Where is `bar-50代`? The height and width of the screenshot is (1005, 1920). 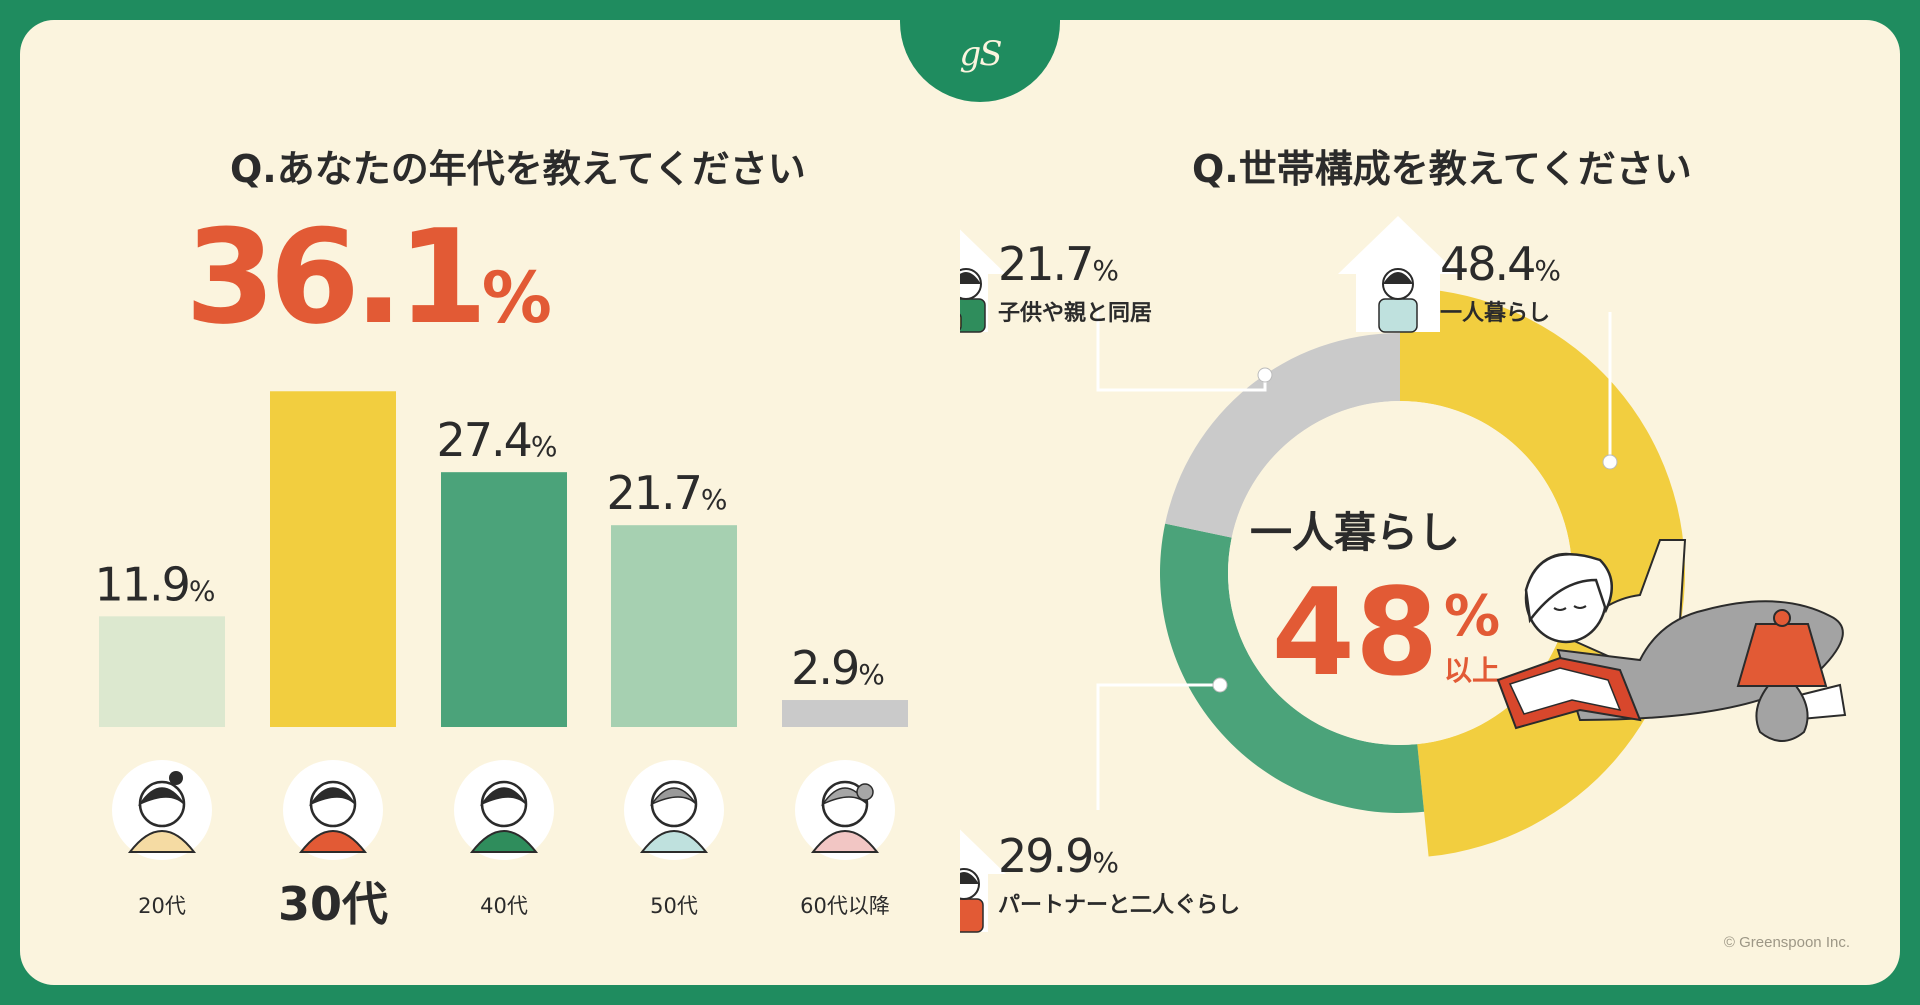
bar-50代 is located at coordinates (674, 626).